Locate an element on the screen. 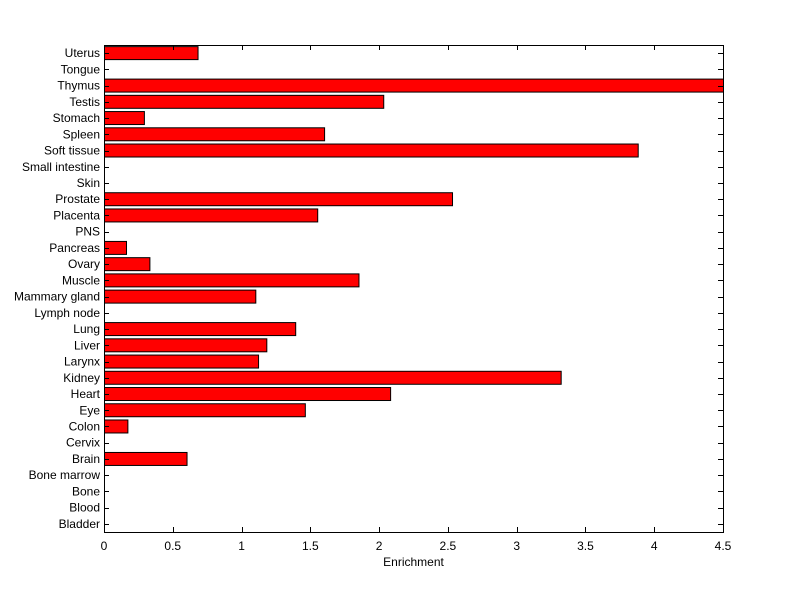 This screenshot has height=599, width=800. y-tick-label-bladder: Bladder is located at coordinates (79, 524).